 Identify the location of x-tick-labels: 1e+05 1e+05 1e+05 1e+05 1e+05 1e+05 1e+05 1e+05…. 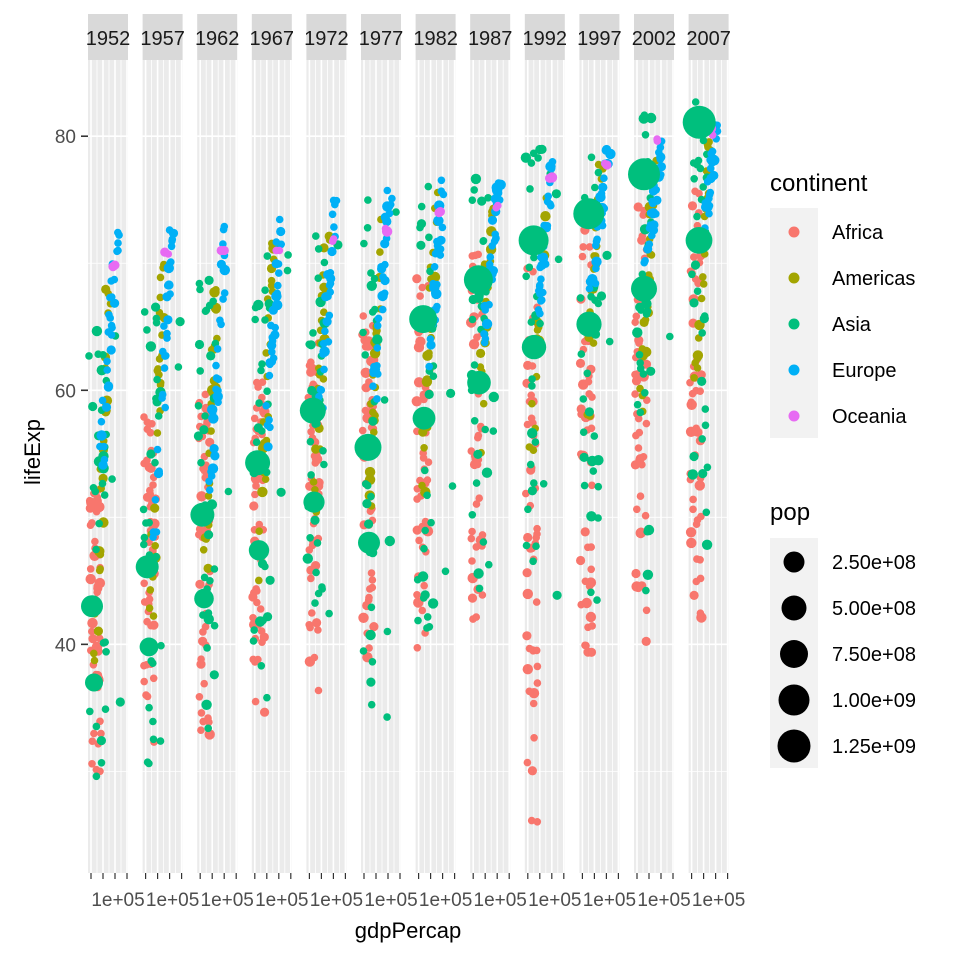
(417, 892).